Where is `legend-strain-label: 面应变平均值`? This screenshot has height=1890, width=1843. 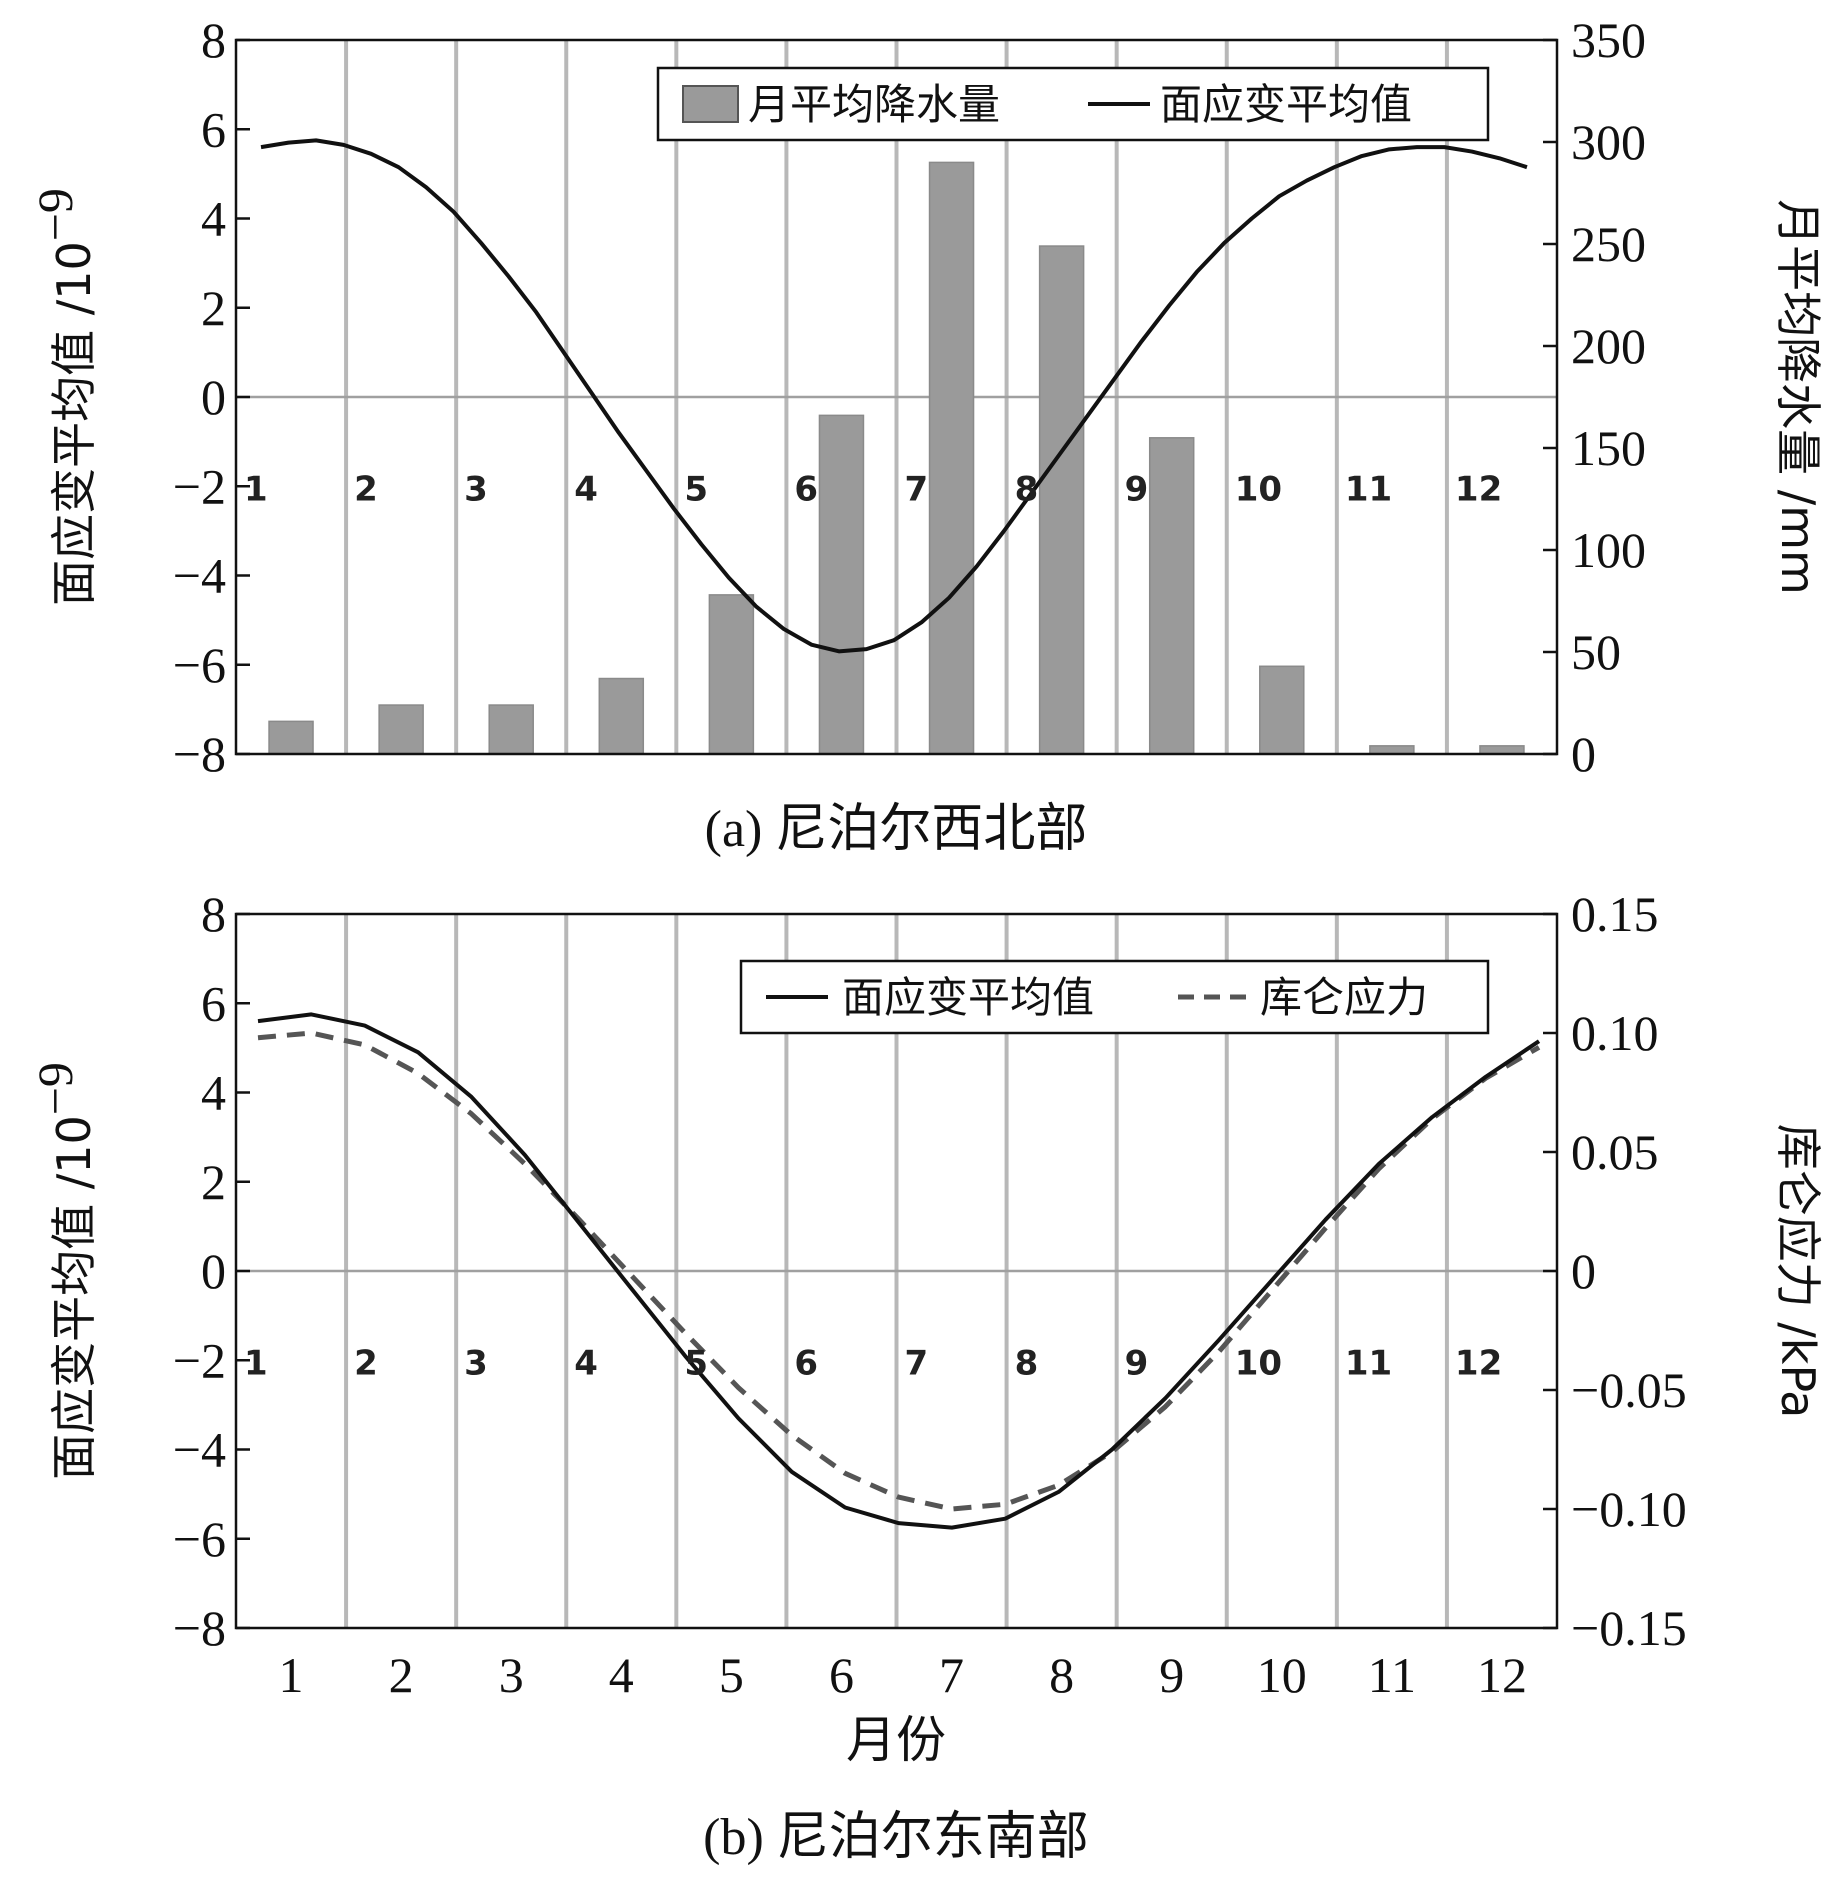 legend-strain-label: 面应变平均值 is located at coordinates (1286, 104).